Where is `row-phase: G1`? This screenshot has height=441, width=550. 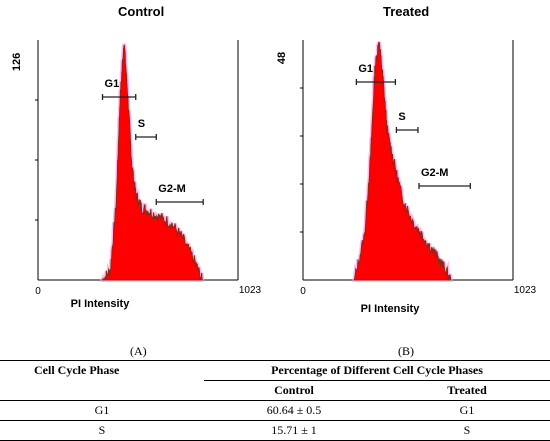
row-phase: G1 is located at coordinates (102, 410).